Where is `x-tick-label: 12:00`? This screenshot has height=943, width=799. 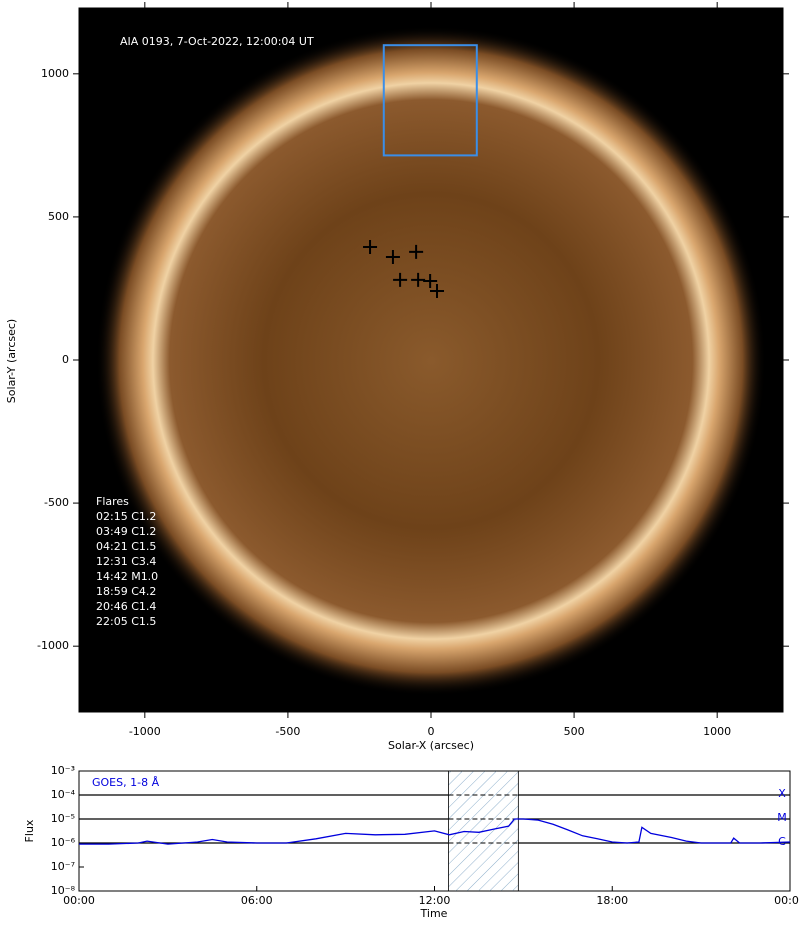
x-tick-label: 12:00 is located at coordinates (435, 900).